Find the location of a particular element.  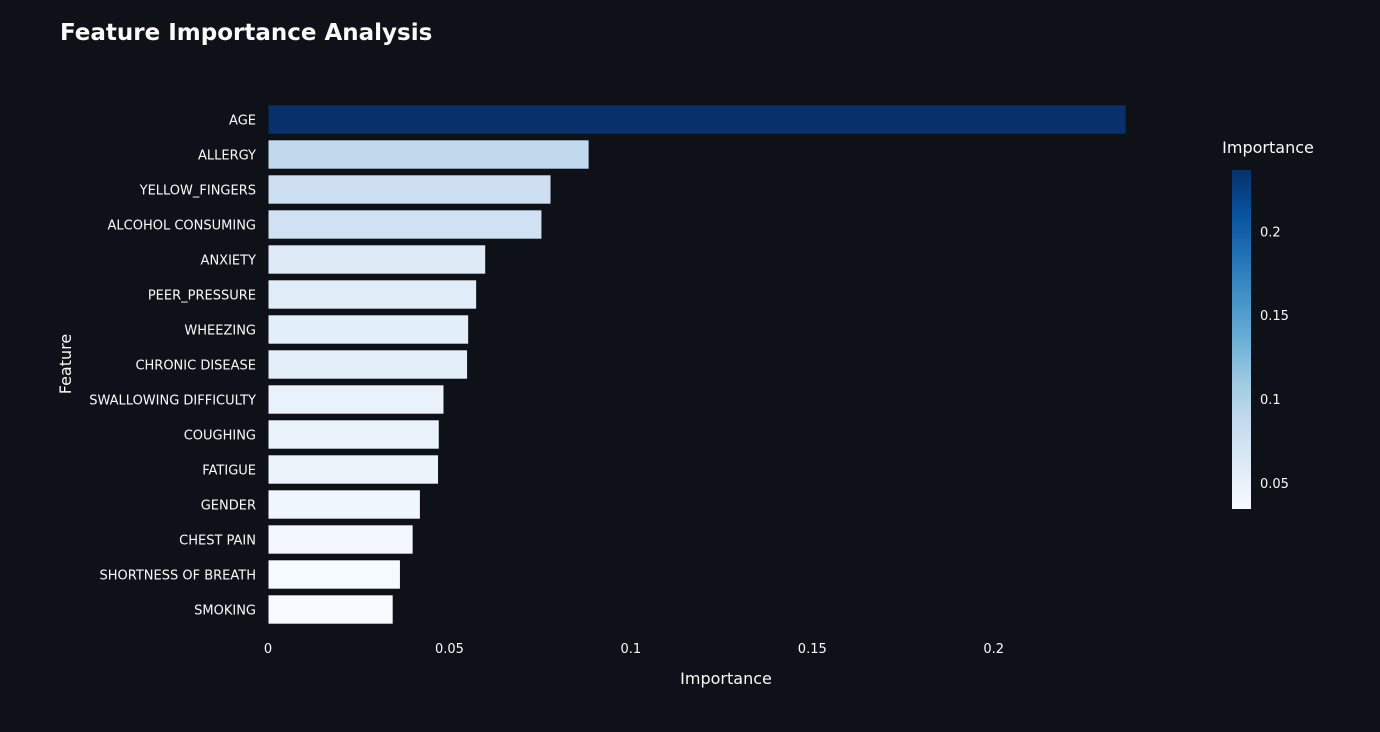

y-tick-label: SMOKING is located at coordinates (225, 611).